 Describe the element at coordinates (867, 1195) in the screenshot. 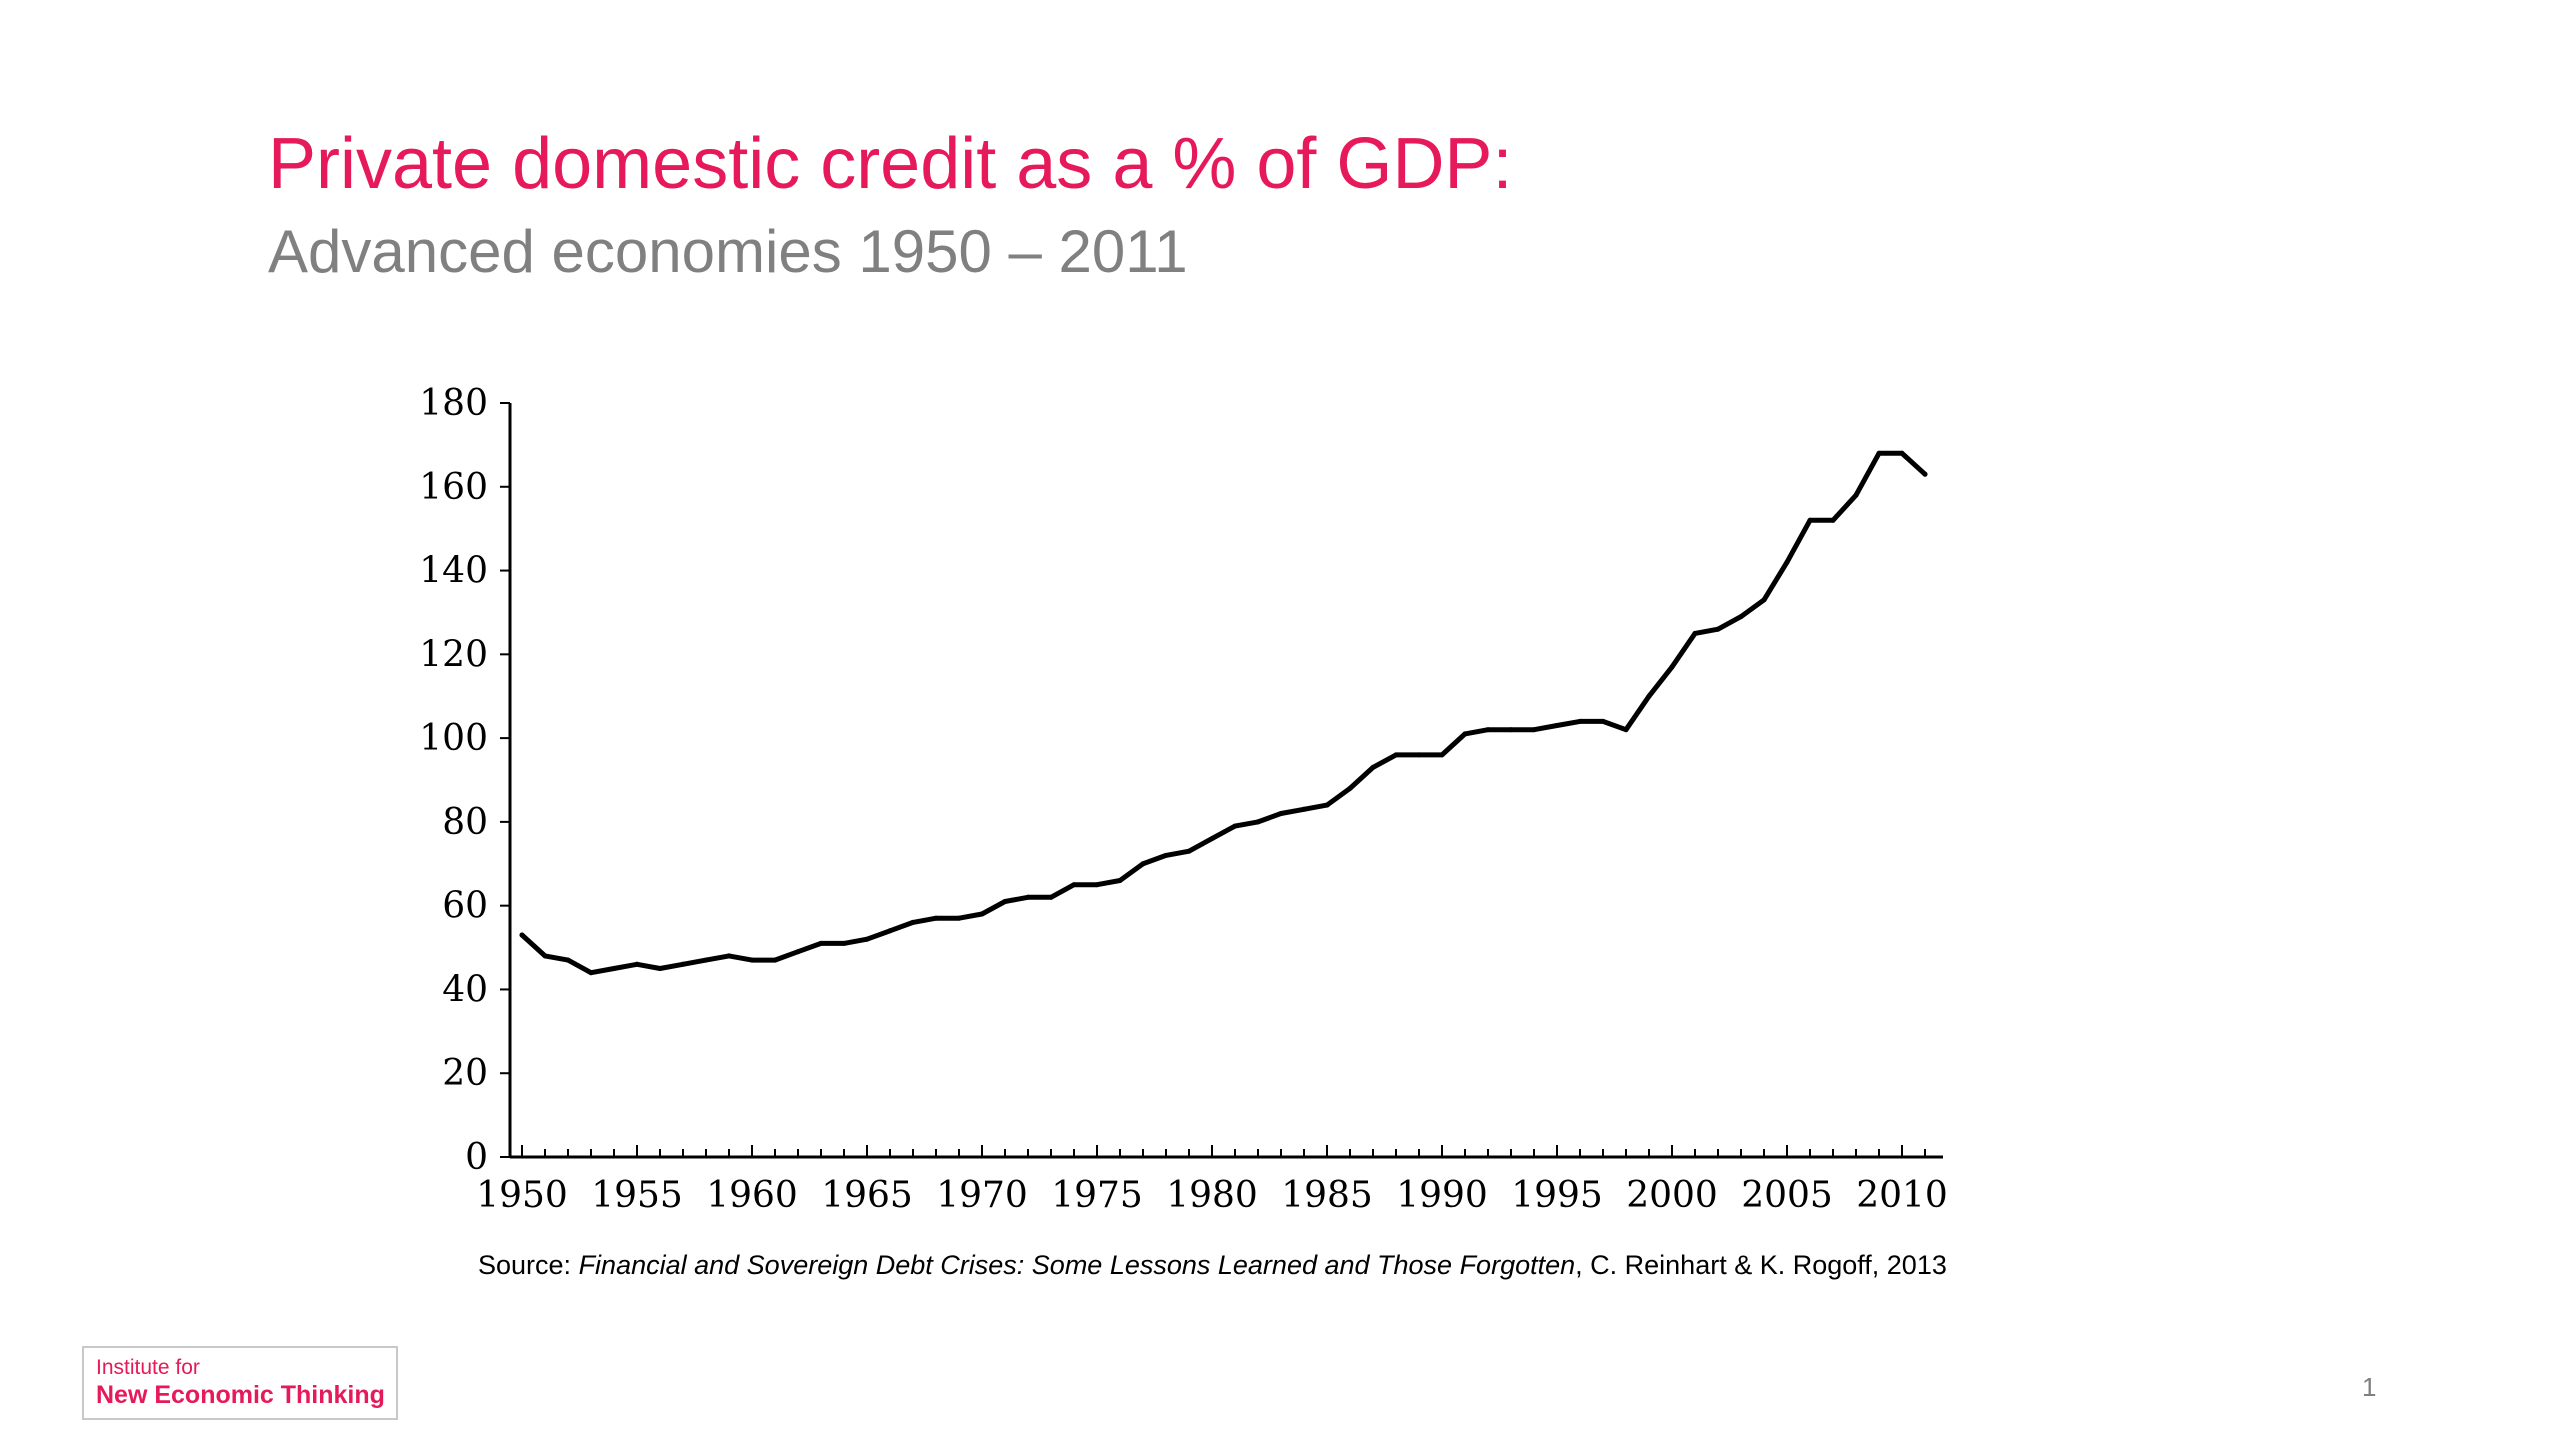

I see `x-tick-label: 1965` at that location.